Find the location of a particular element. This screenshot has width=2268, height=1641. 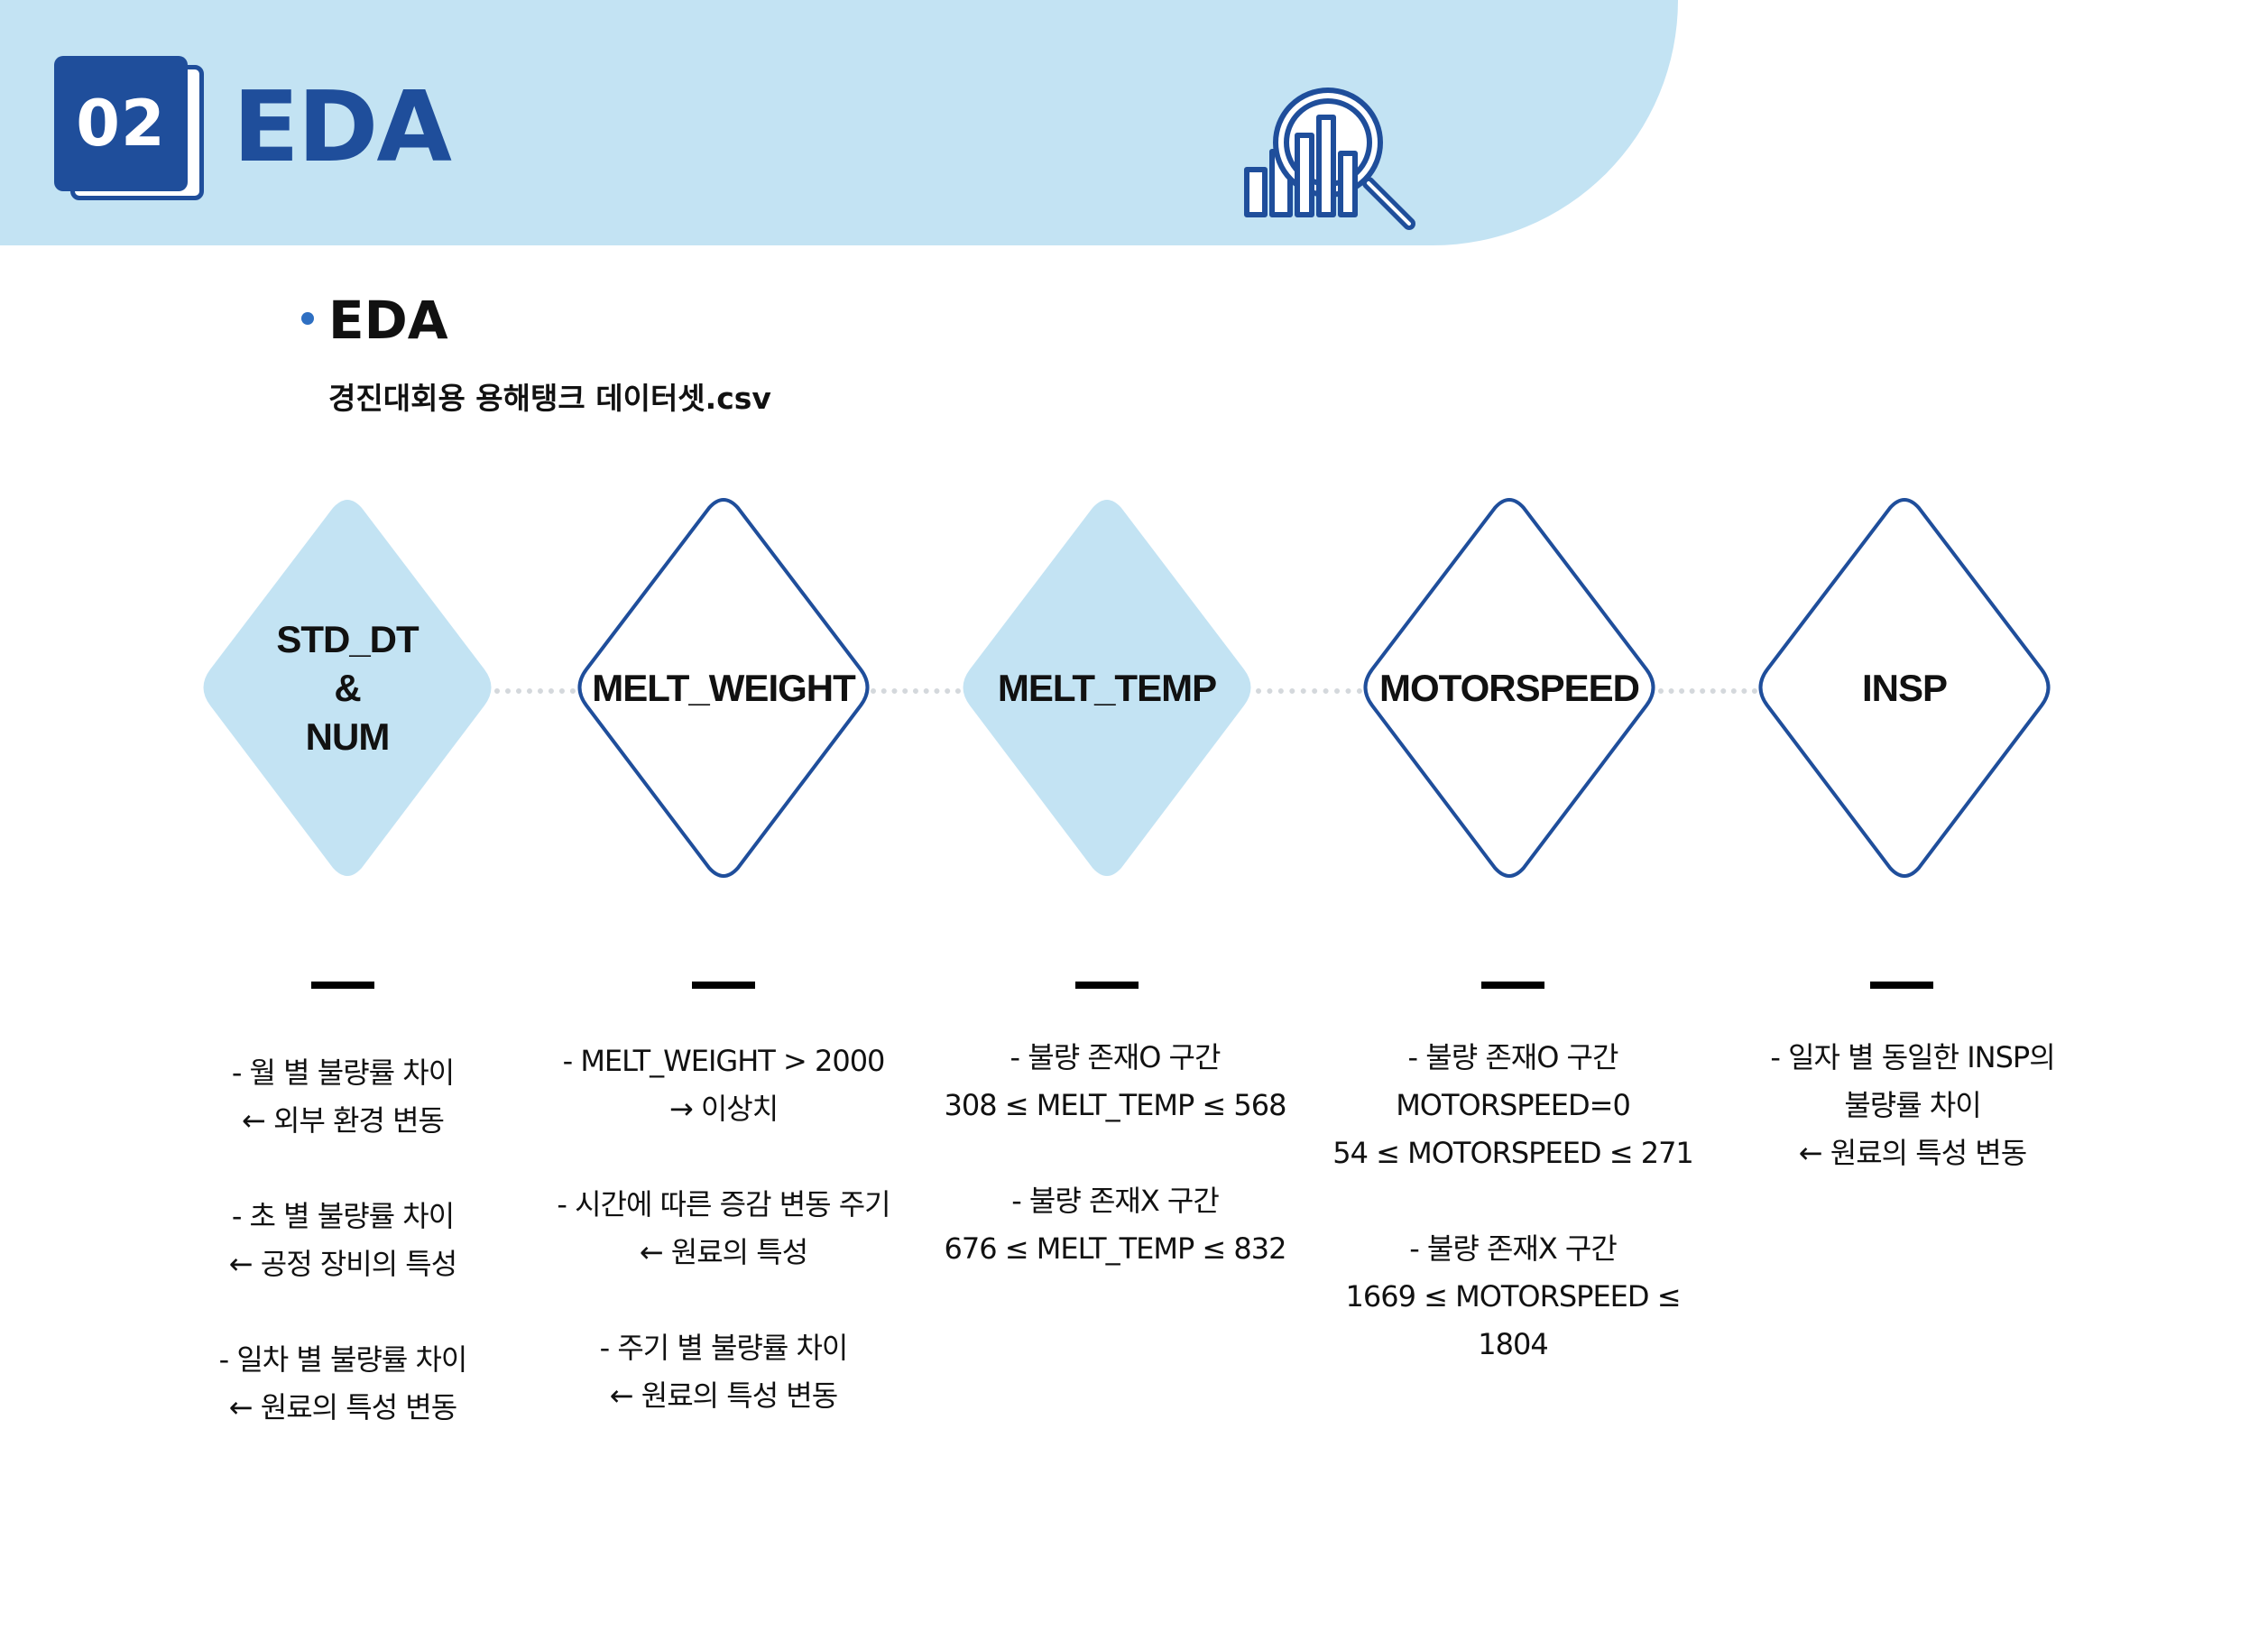

node-melt-temp: MELT_TEMP is located at coordinates (1107, 688).